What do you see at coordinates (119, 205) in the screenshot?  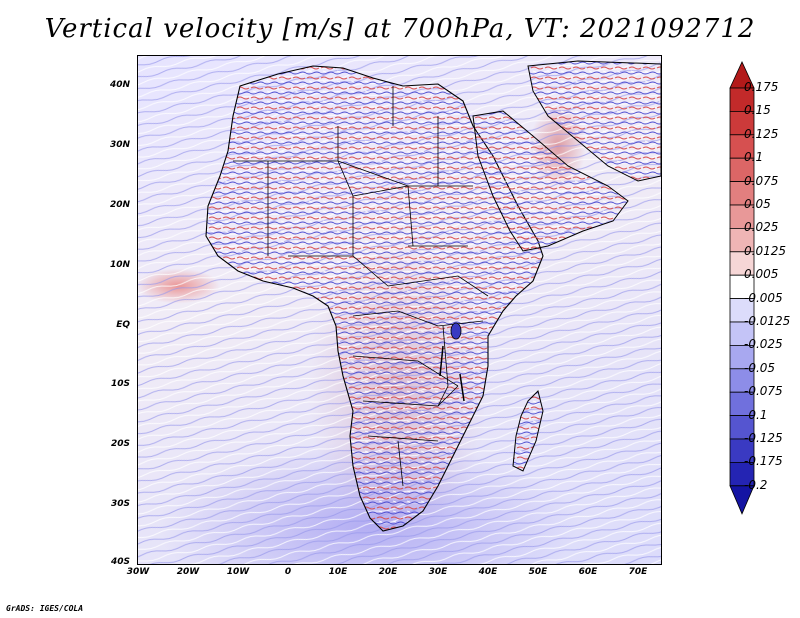 I see `lat-tick-label: 20N` at bounding box center [119, 205].